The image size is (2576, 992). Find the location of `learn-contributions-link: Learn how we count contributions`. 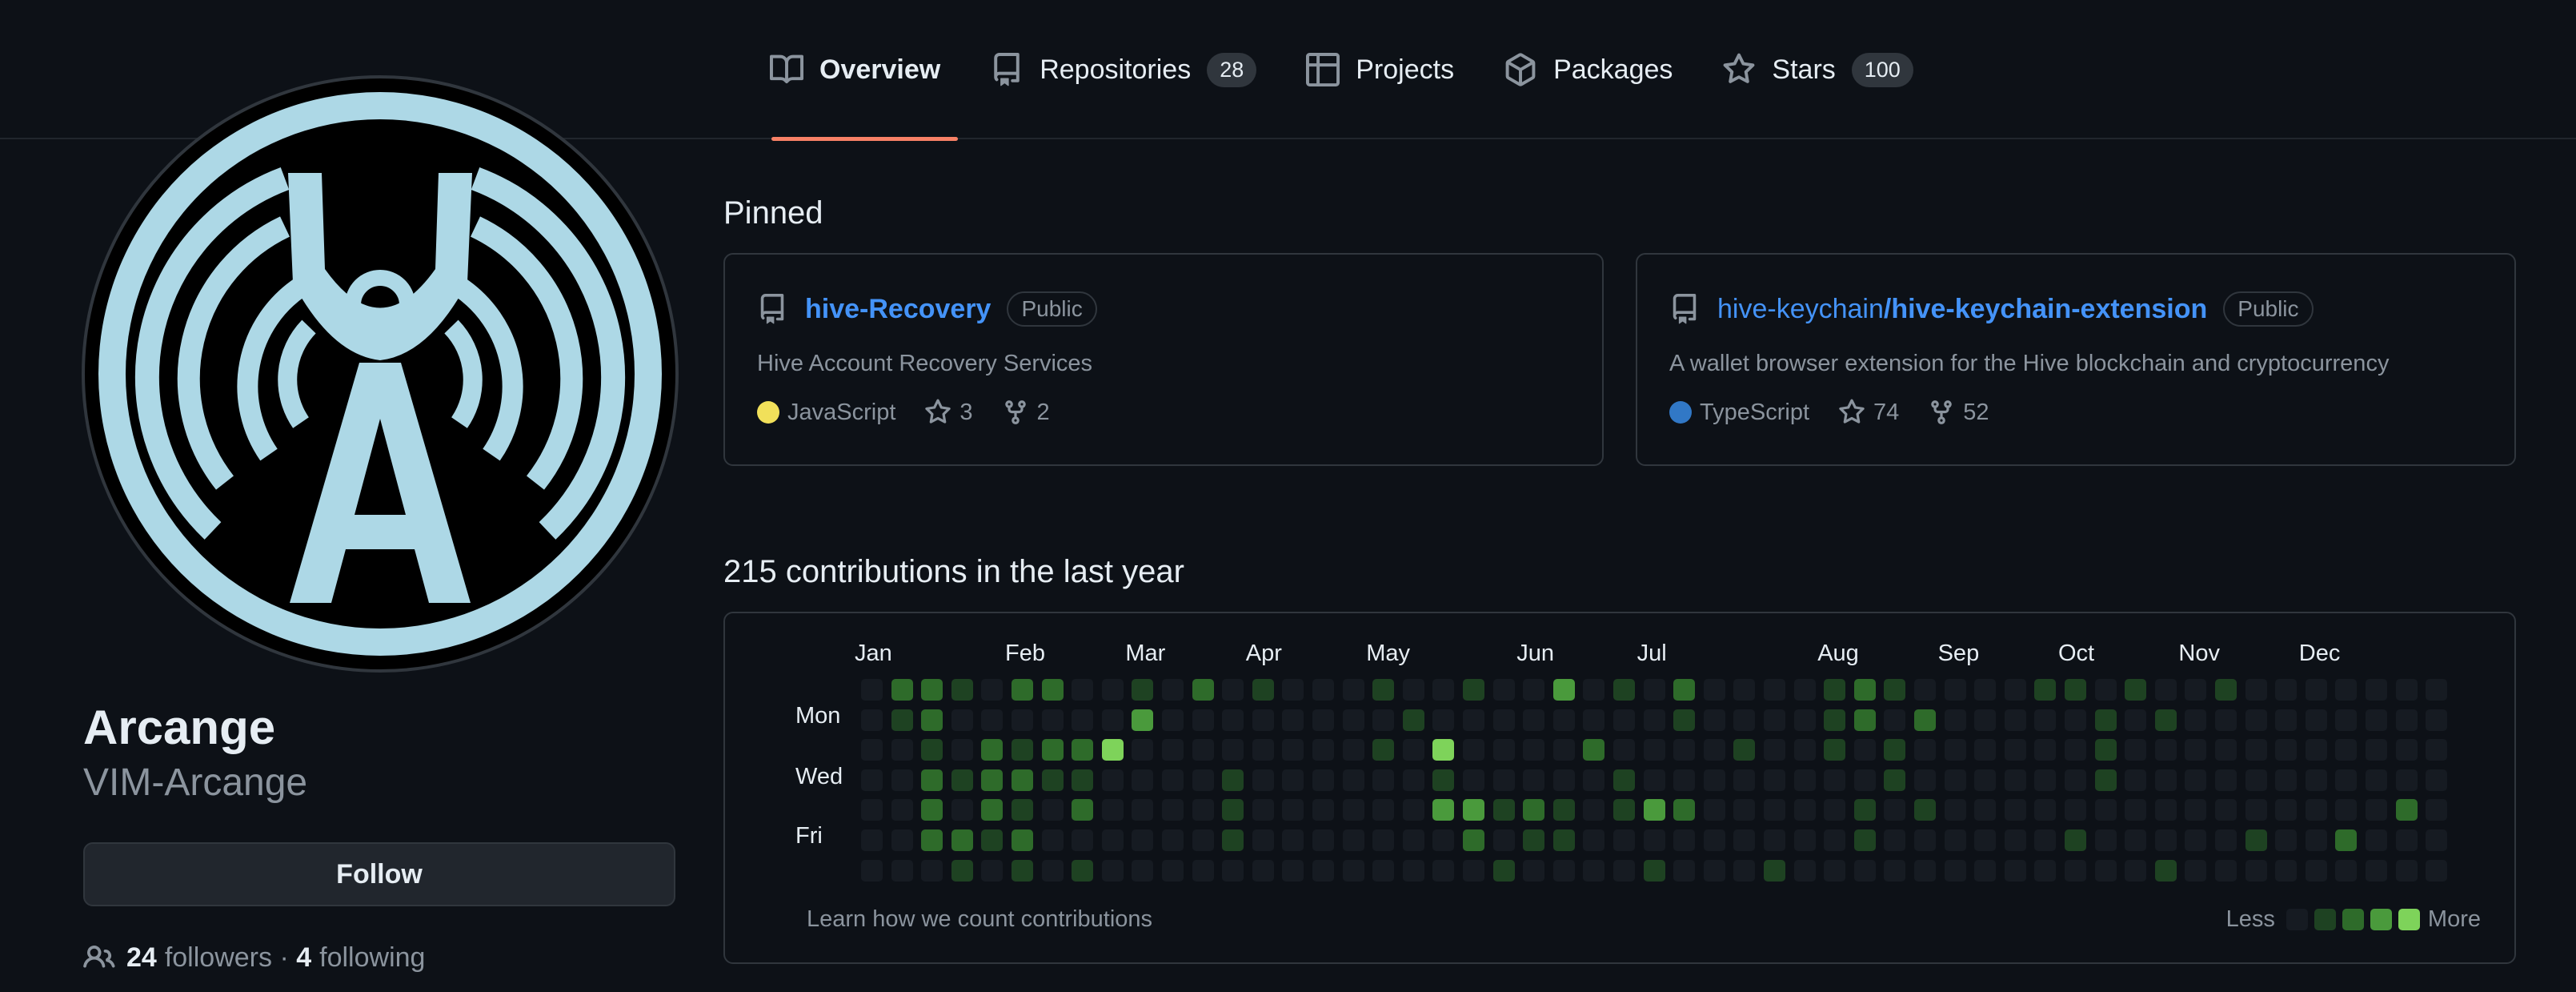

learn-contributions-link: Learn how we count contributions is located at coordinates (980, 919).